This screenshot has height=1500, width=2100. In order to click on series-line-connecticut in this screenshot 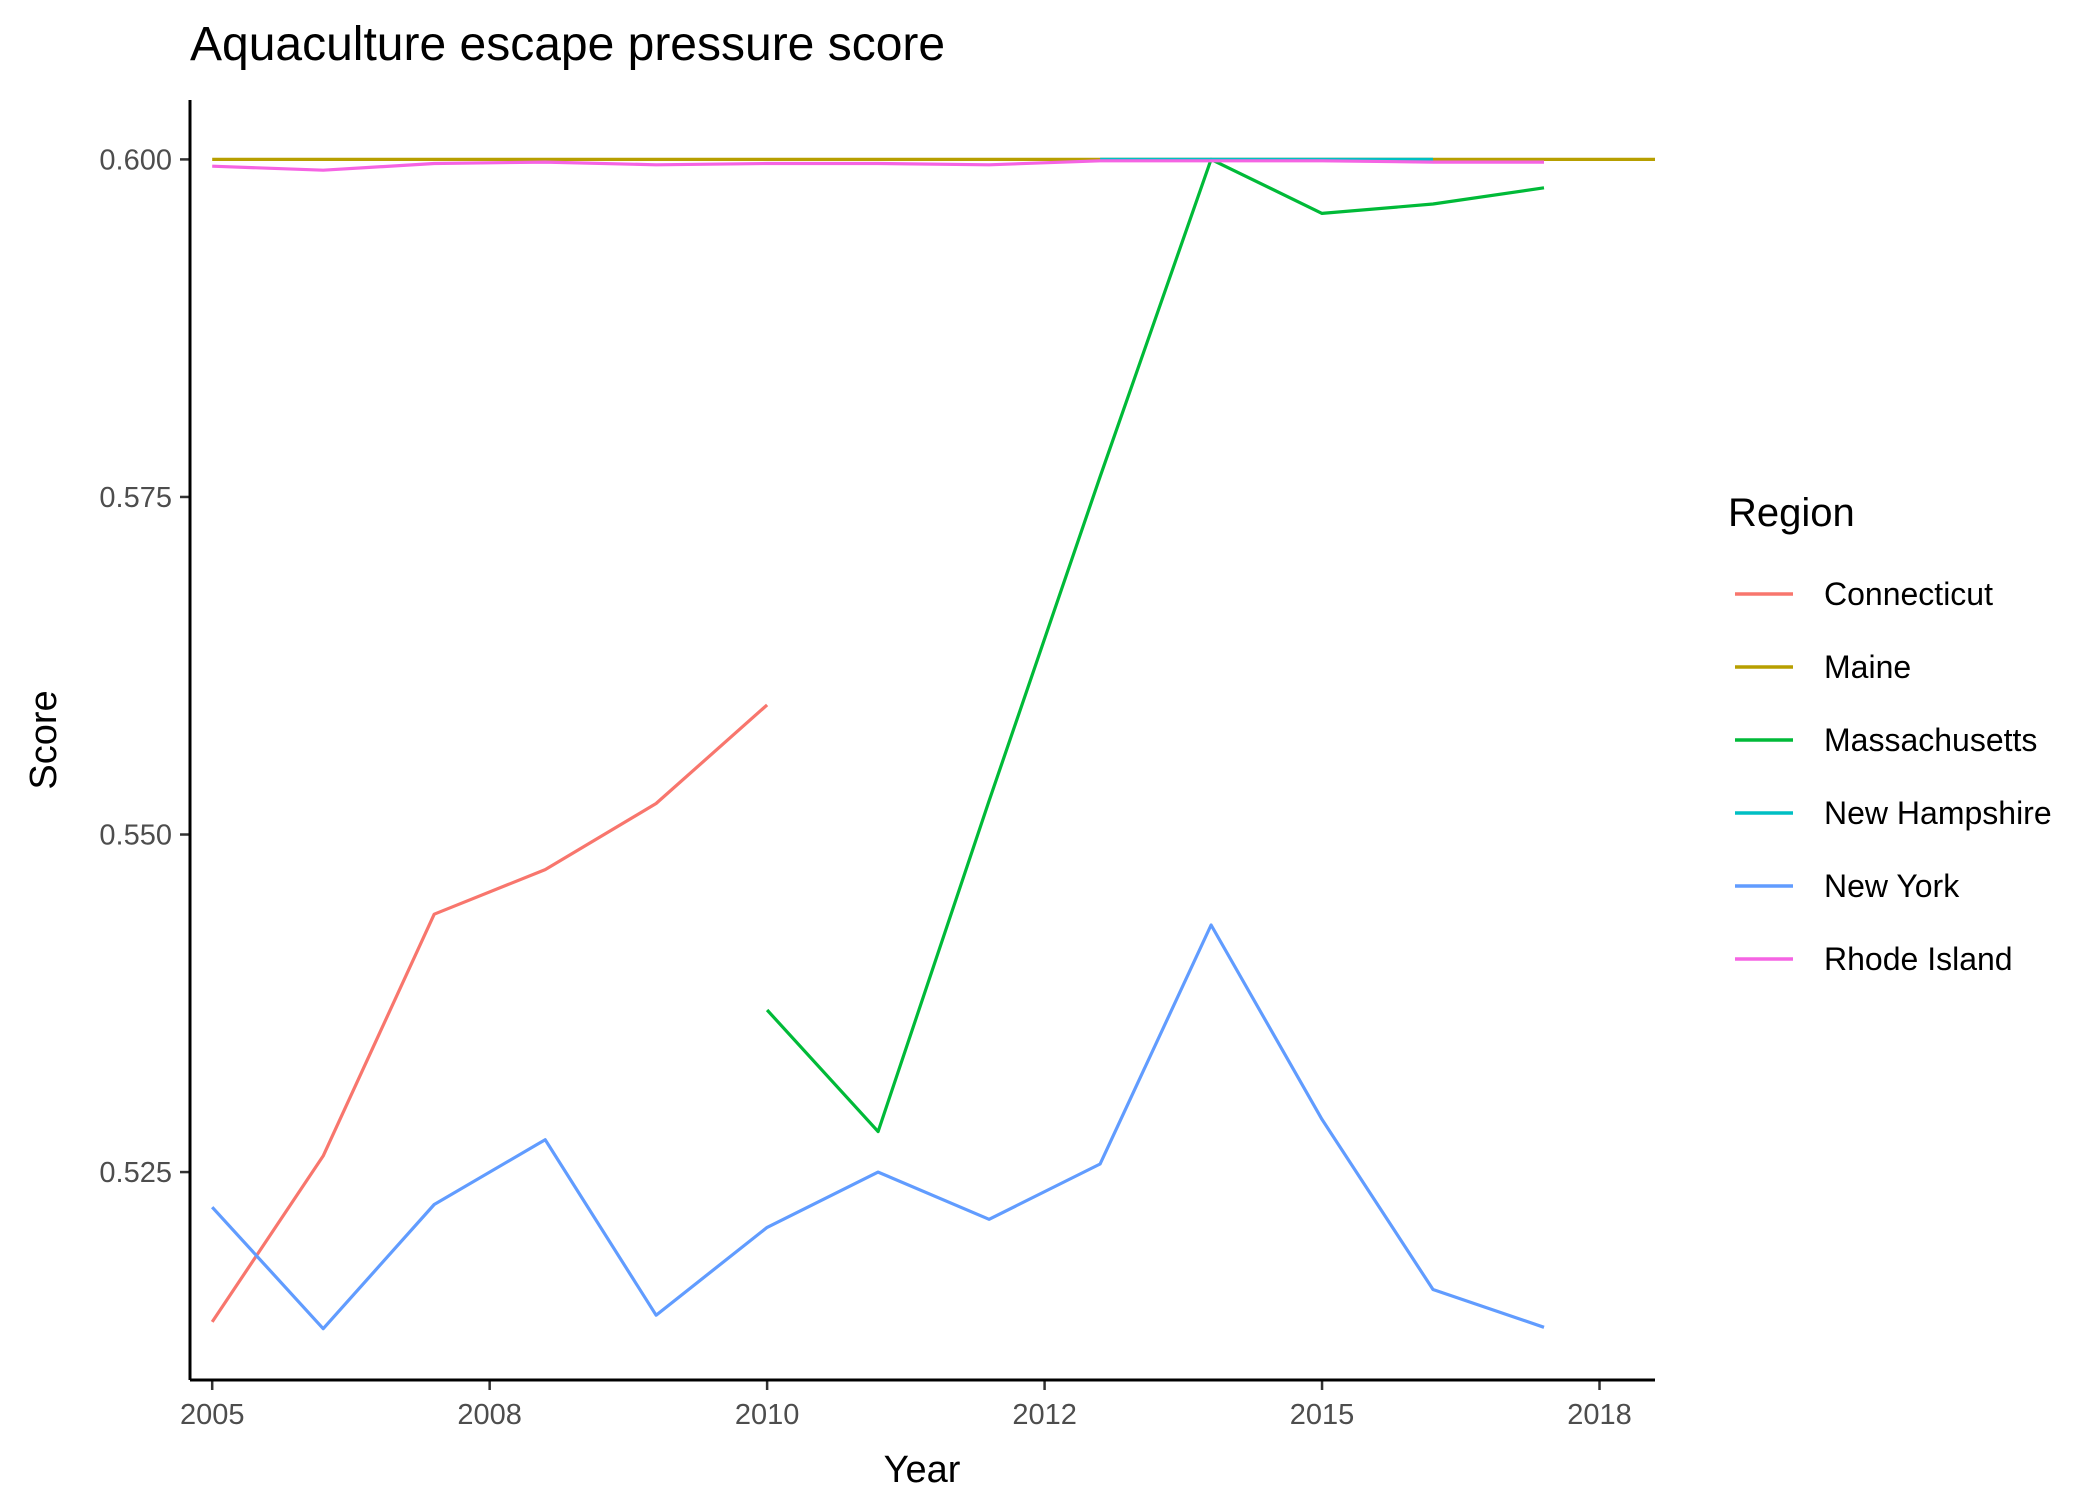, I will do `click(489, 1013)`.